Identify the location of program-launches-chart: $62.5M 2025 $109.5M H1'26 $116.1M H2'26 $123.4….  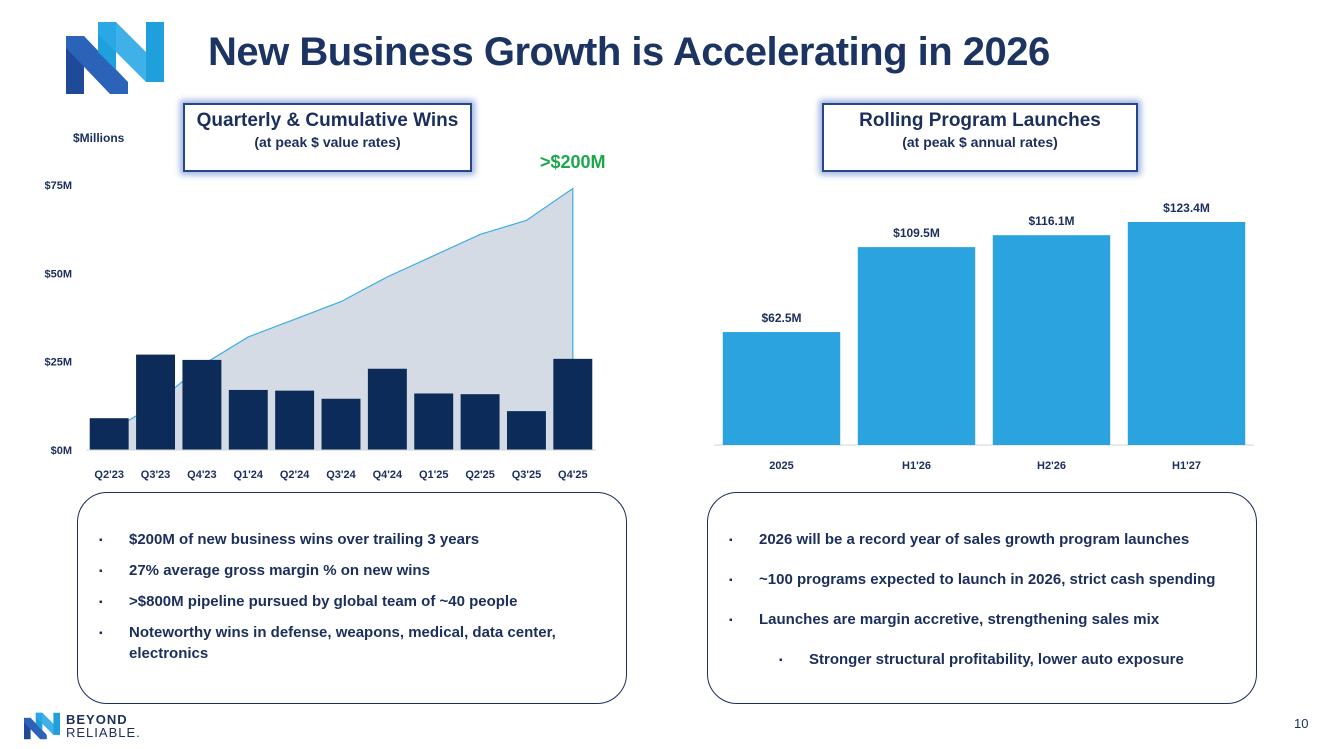
(984, 336).